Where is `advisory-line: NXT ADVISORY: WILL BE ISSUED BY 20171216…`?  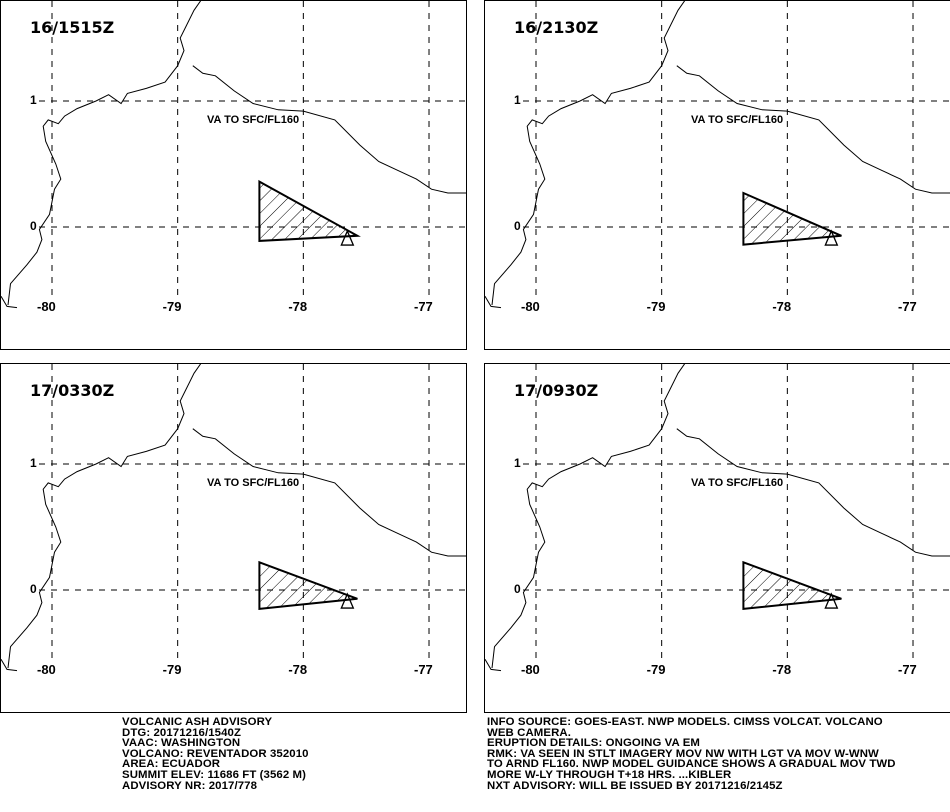
advisory-line: NXT ADVISORY: WILL BE ISSUED BY 20171216… is located at coordinates (635, 785).